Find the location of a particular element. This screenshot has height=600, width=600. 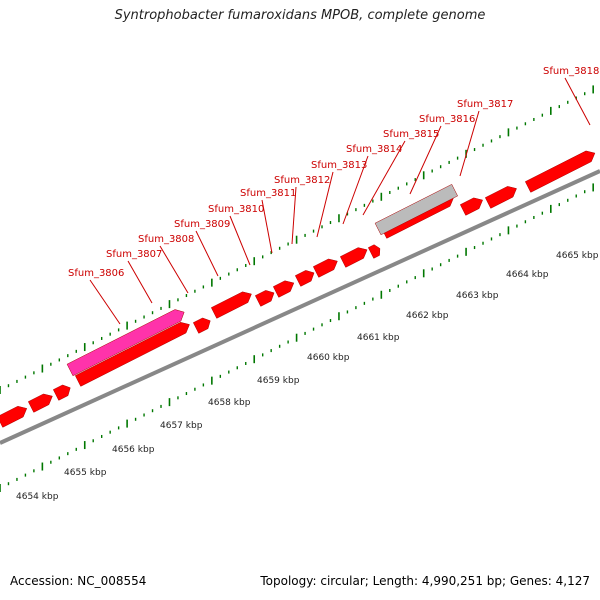

scale-label: 4659 kbp is located at coordinates (278, 381).